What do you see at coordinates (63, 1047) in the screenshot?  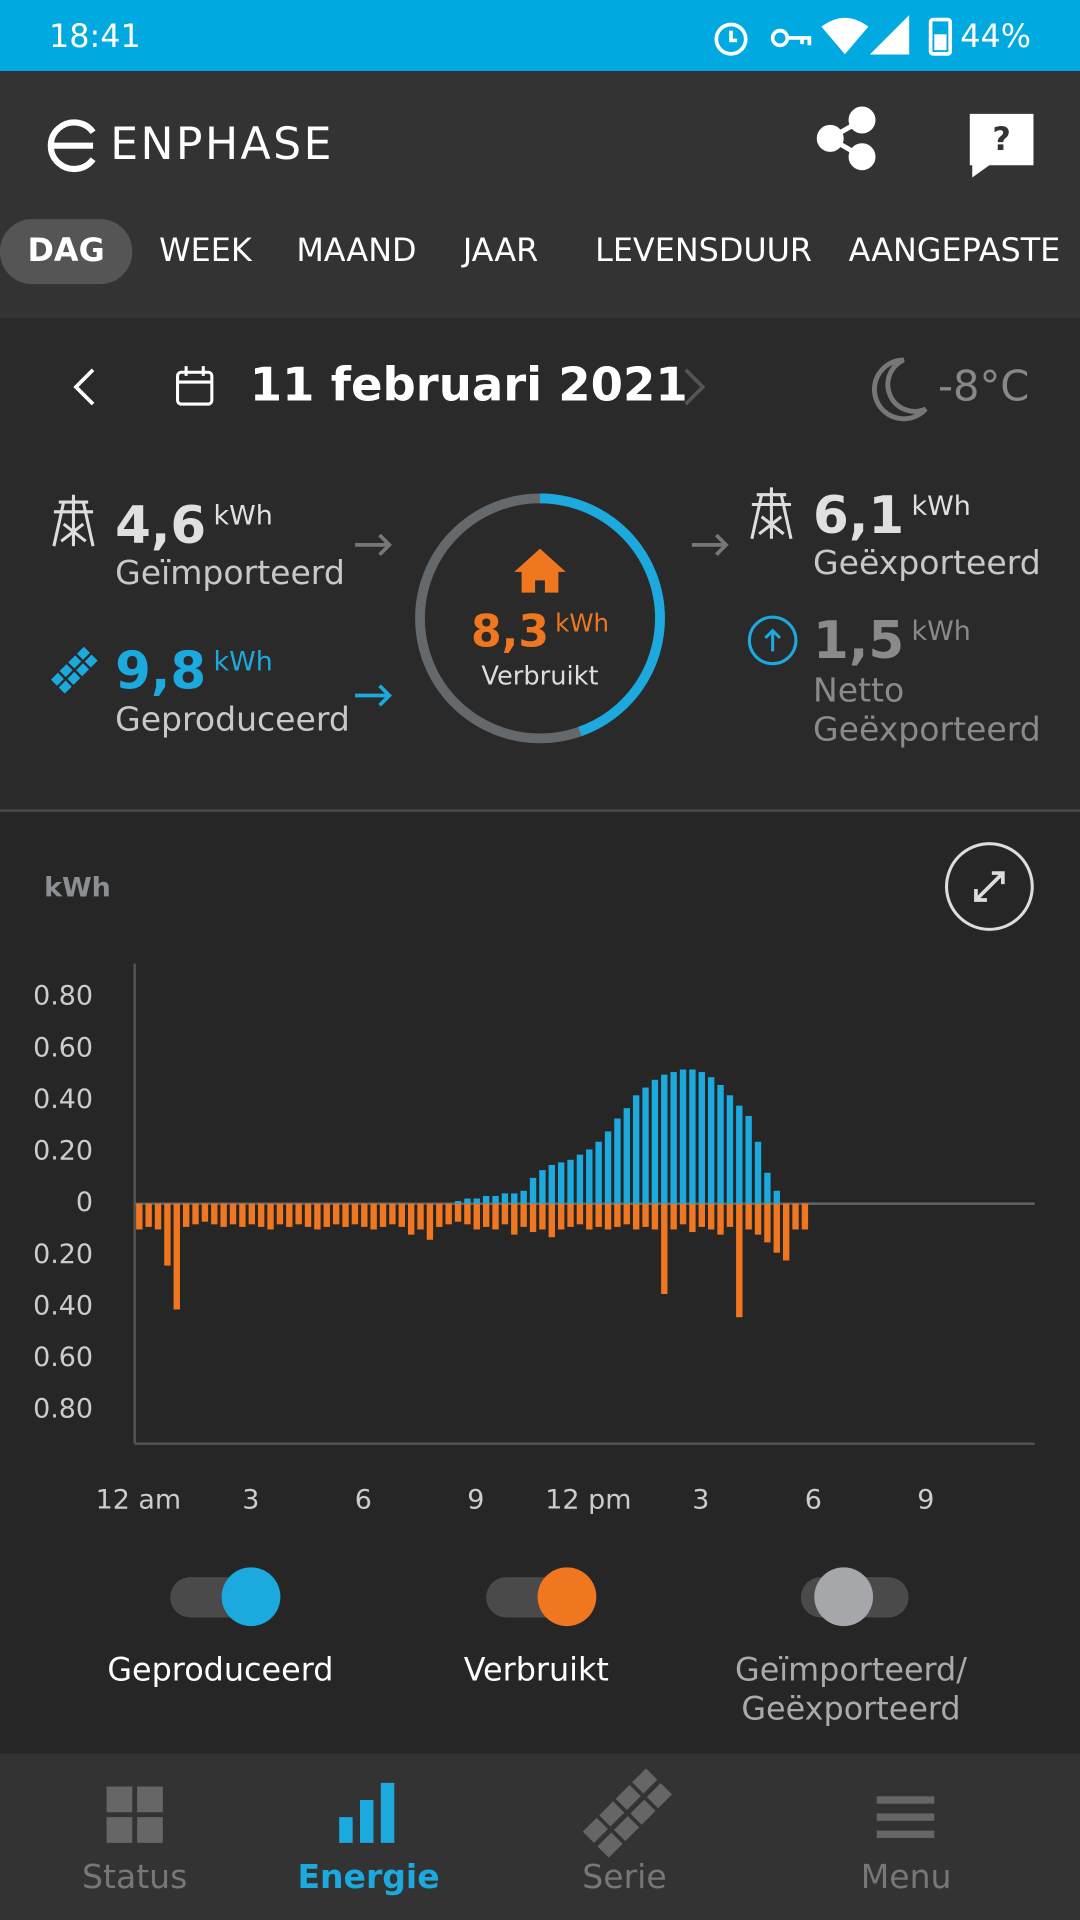 I see `y-tick-label: 0.60` at bounding box center [63, 1047].